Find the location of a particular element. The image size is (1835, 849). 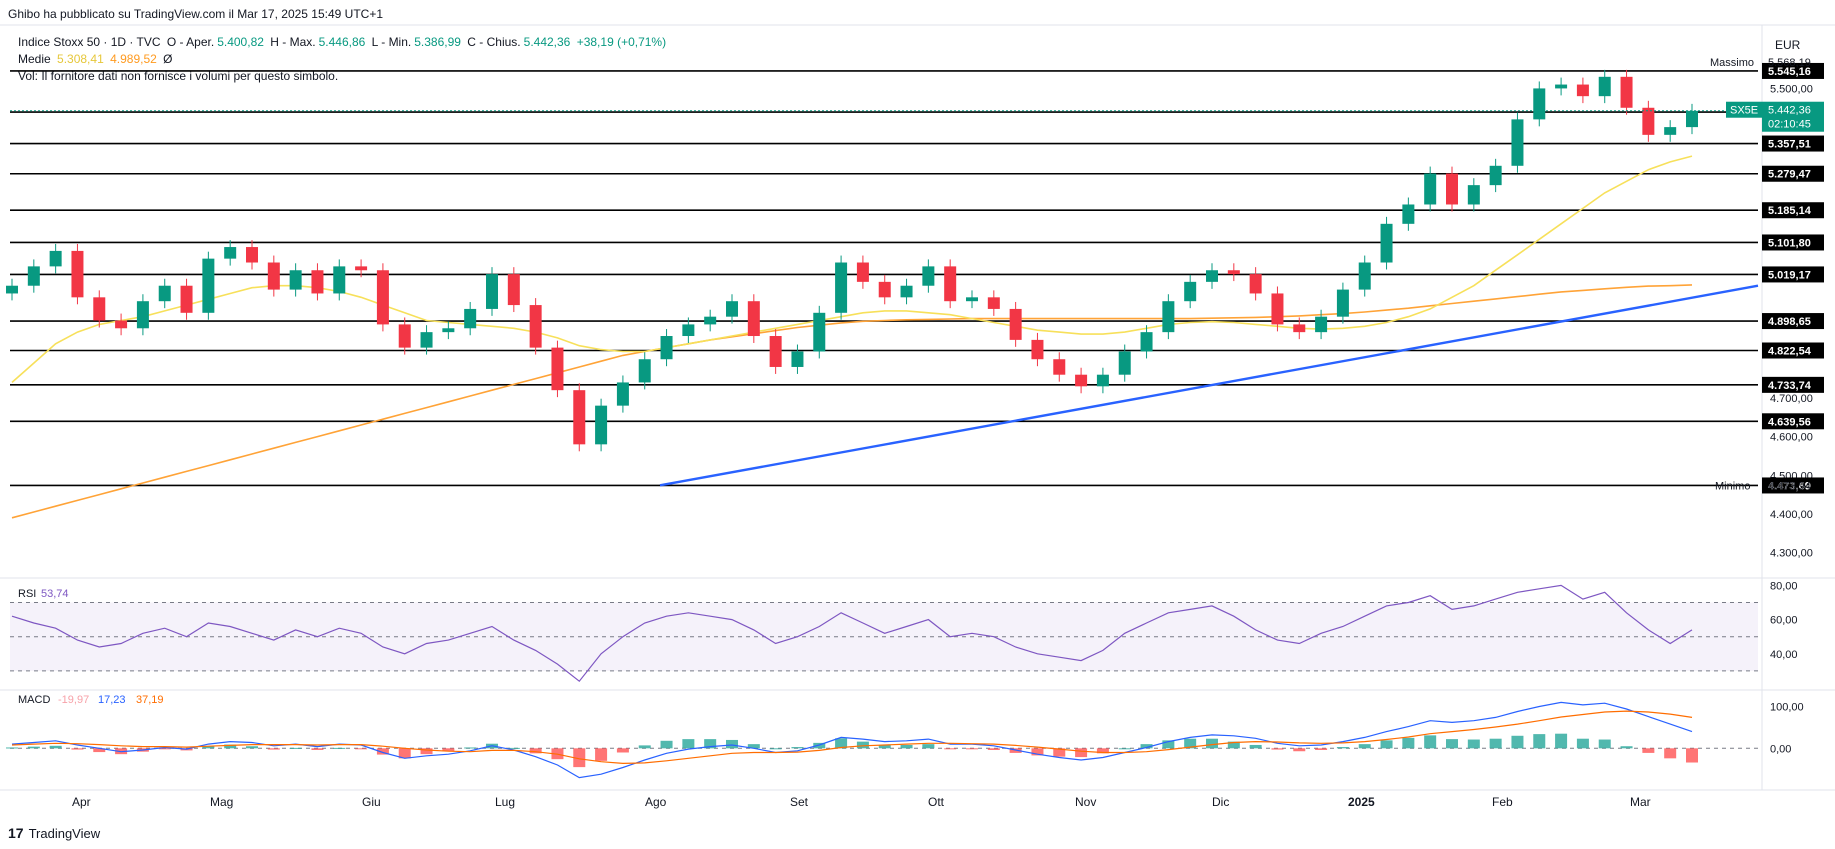

signal-line is located at coordinates (852, 737).